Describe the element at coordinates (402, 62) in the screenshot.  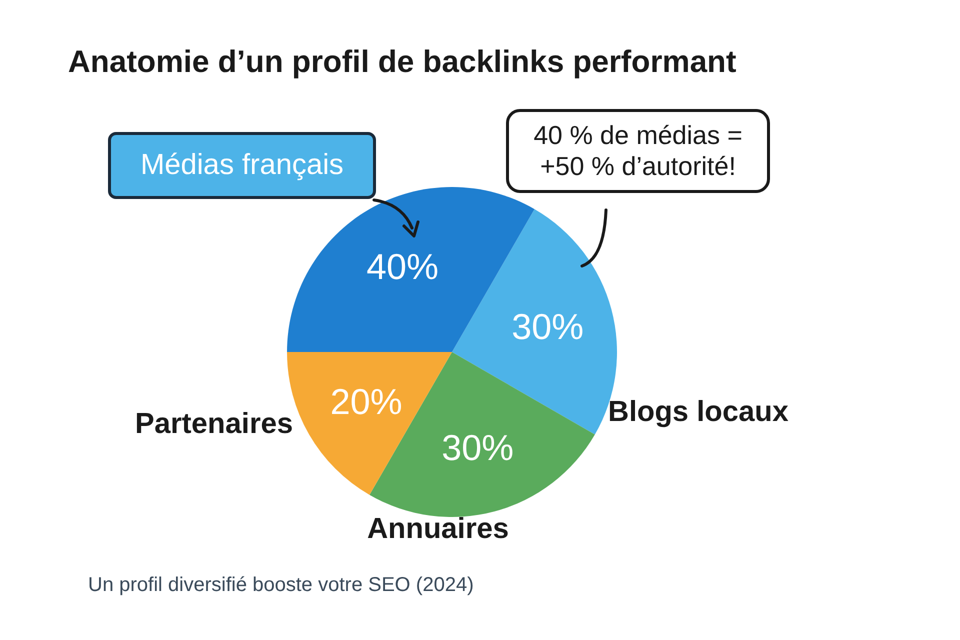
I see `chart-title: Anatomie d’un profil de backlinks performant` at that location.